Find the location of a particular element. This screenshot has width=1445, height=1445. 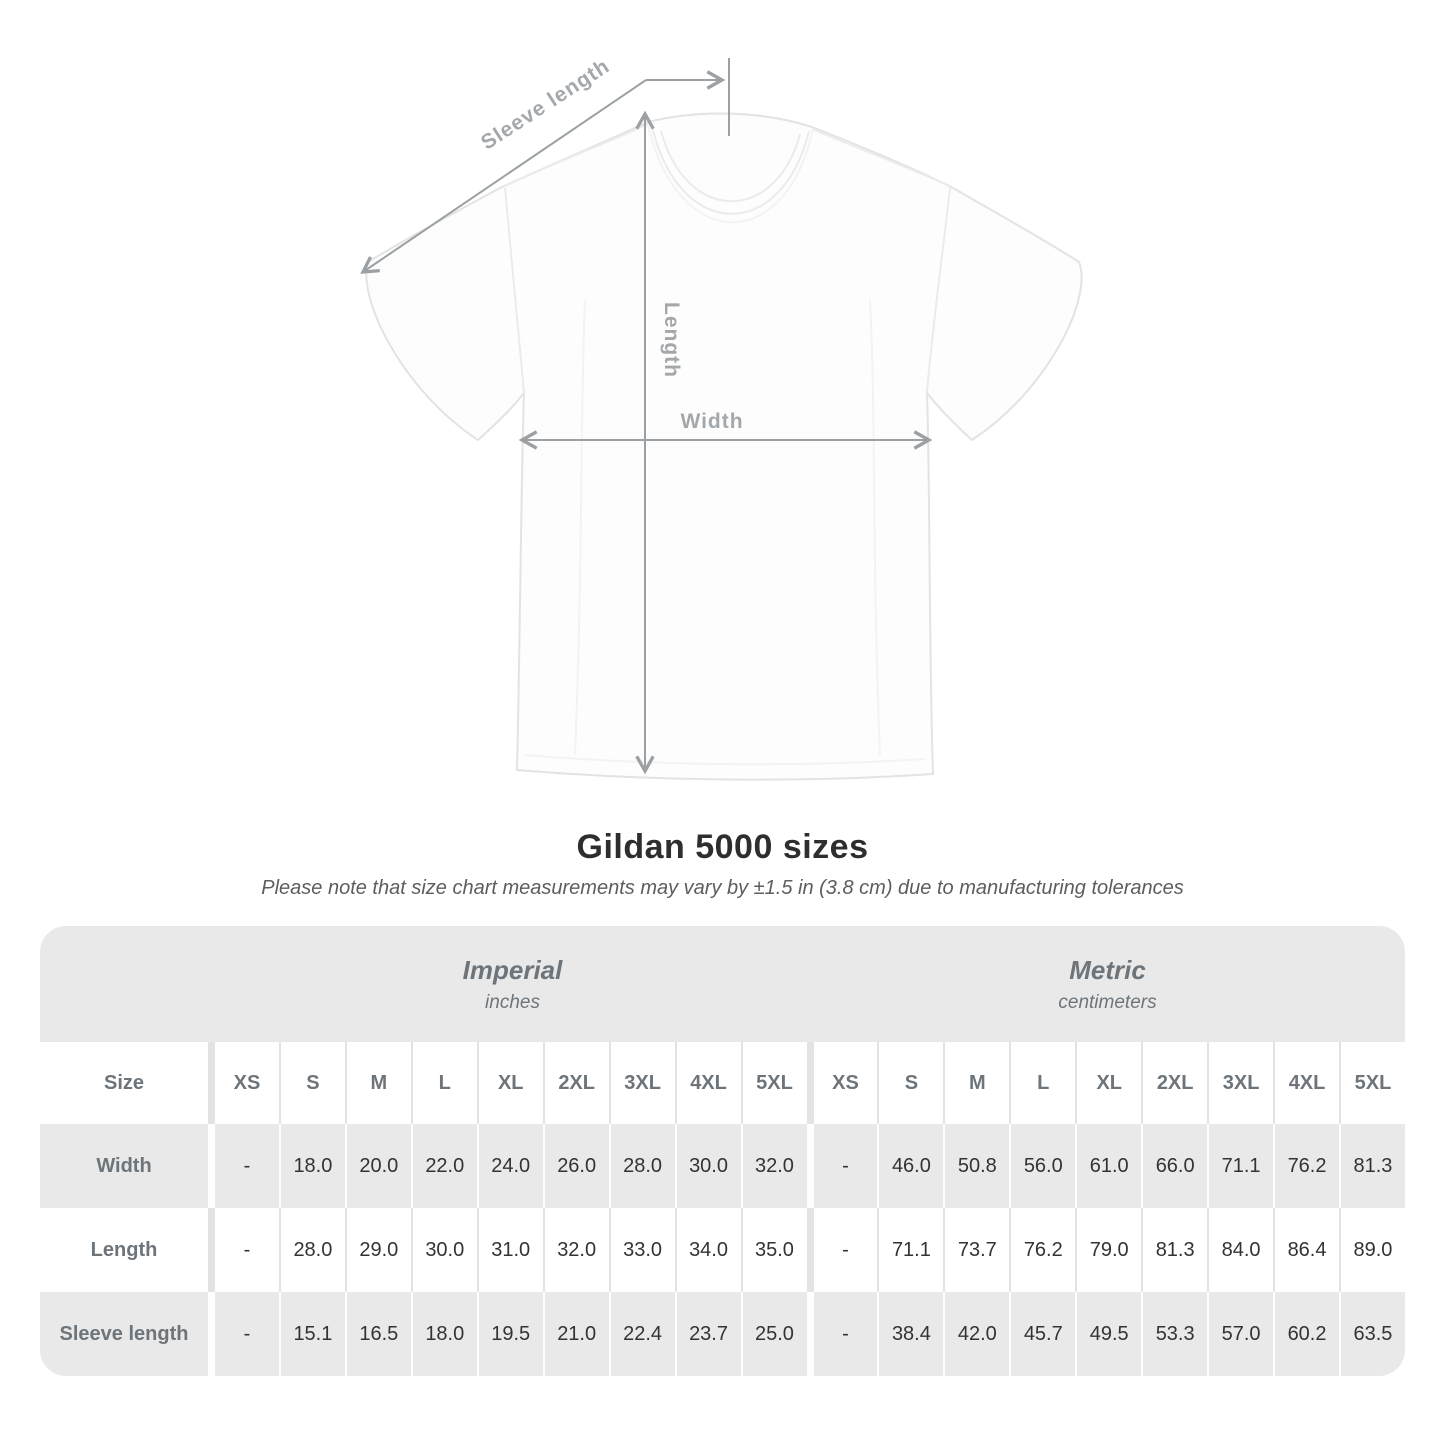

value-cell: 60.2 is located at coordinates (1306, 1334).